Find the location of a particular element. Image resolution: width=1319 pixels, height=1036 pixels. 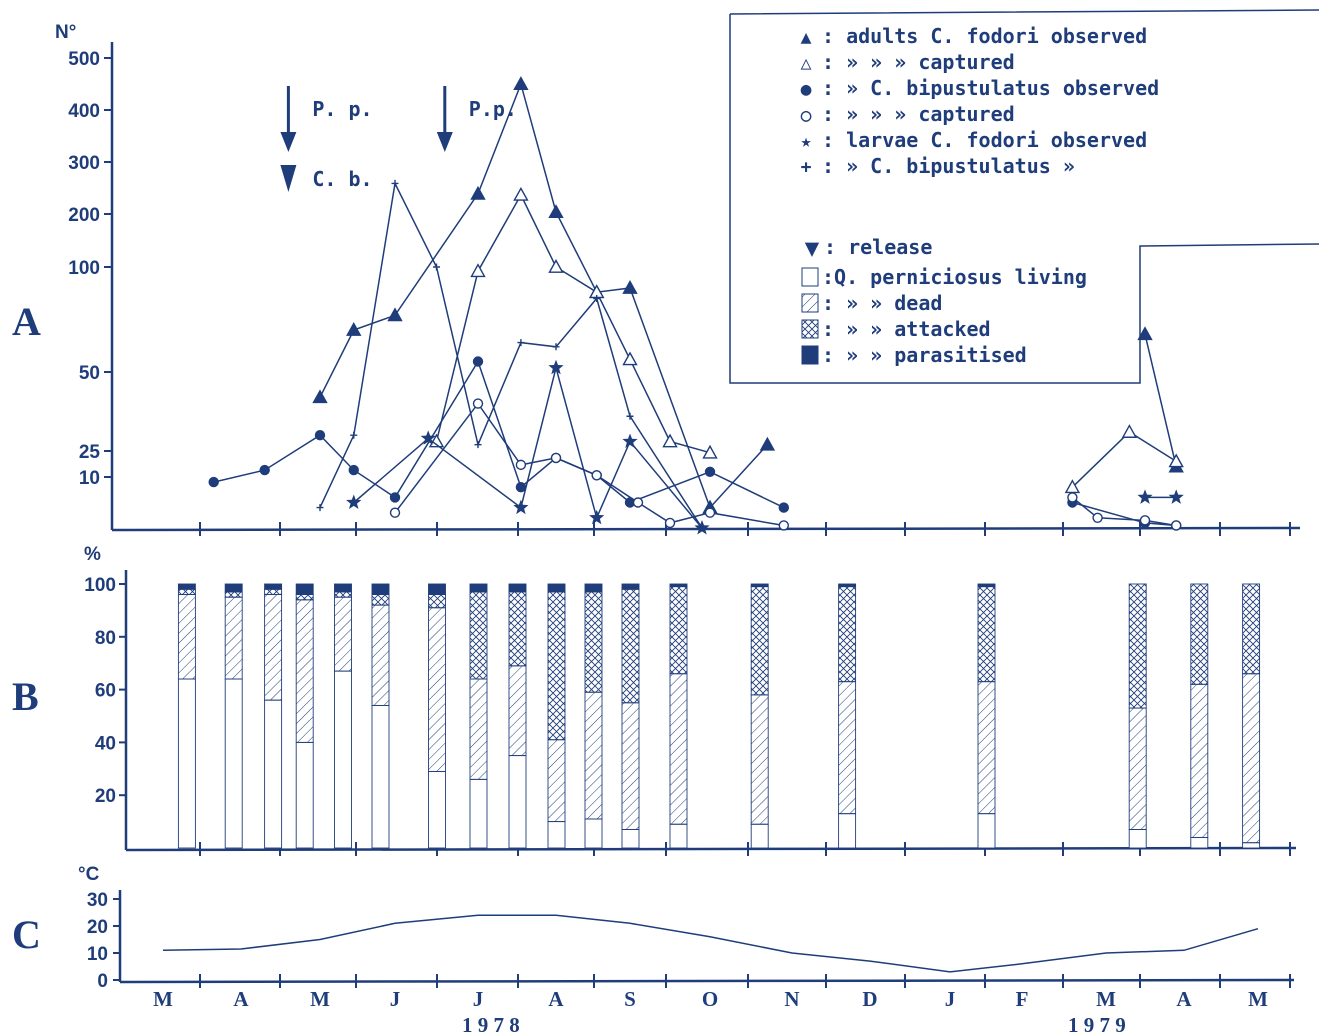

series-cf_adult_cap_1979 is located at coordinates (1124, 459).